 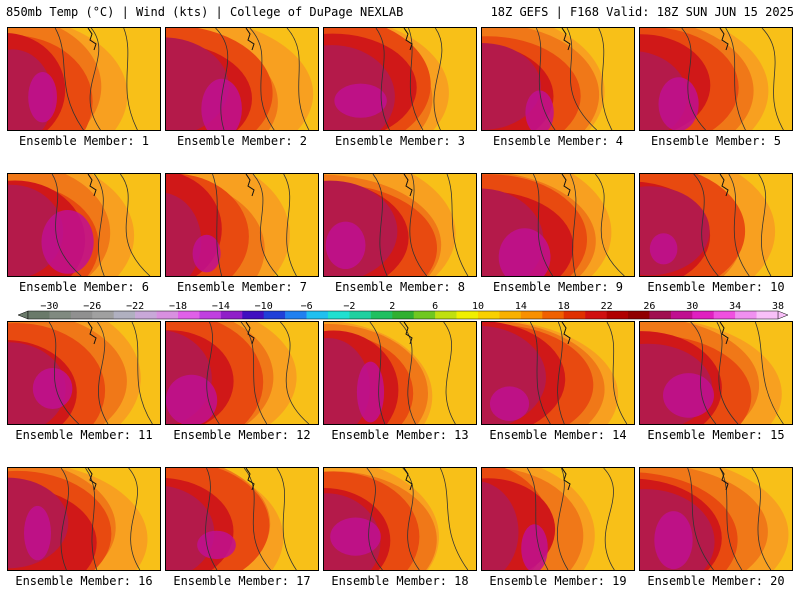 What do you see at coordinates (716, 581) in the screenshot?
I see `ensemble-member-20-label: Ensemble Member: 20` at bounding box center [716, 581].